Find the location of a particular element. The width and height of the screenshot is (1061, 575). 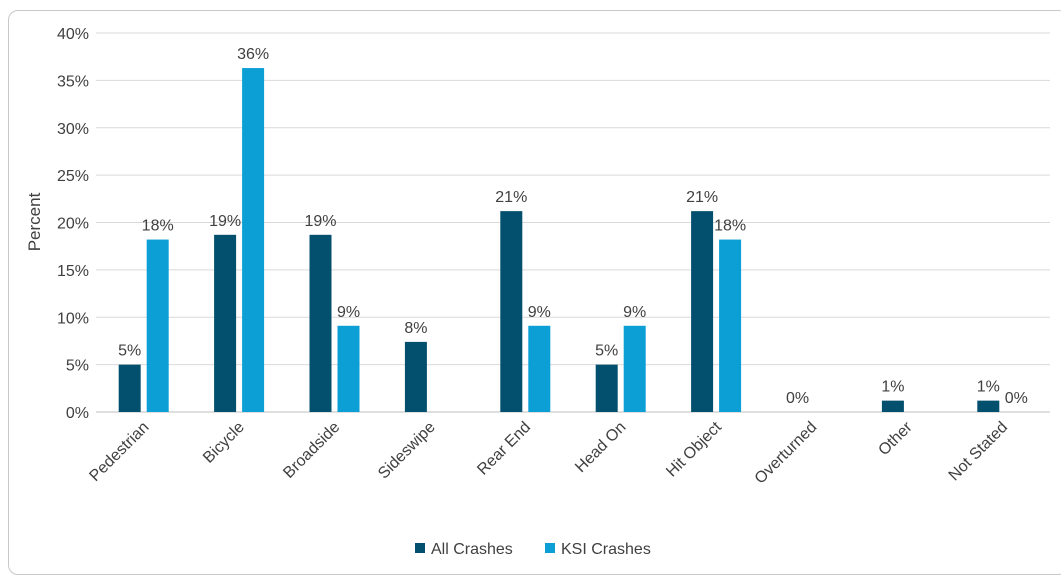

y-tick-label: 30% is located at coordinates (73, 129).